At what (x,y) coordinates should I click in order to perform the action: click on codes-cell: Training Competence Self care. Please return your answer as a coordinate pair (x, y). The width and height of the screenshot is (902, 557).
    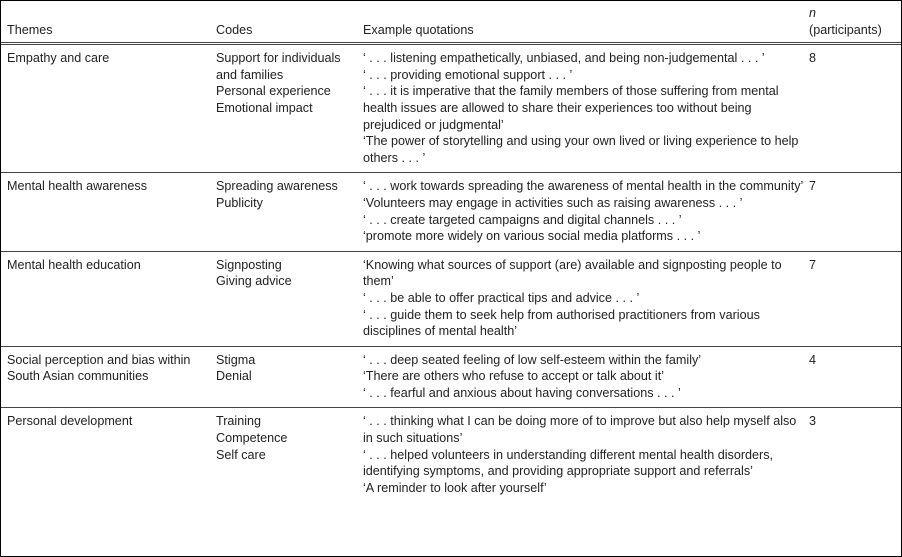
    Looking at the image, I should click on (289, 455).